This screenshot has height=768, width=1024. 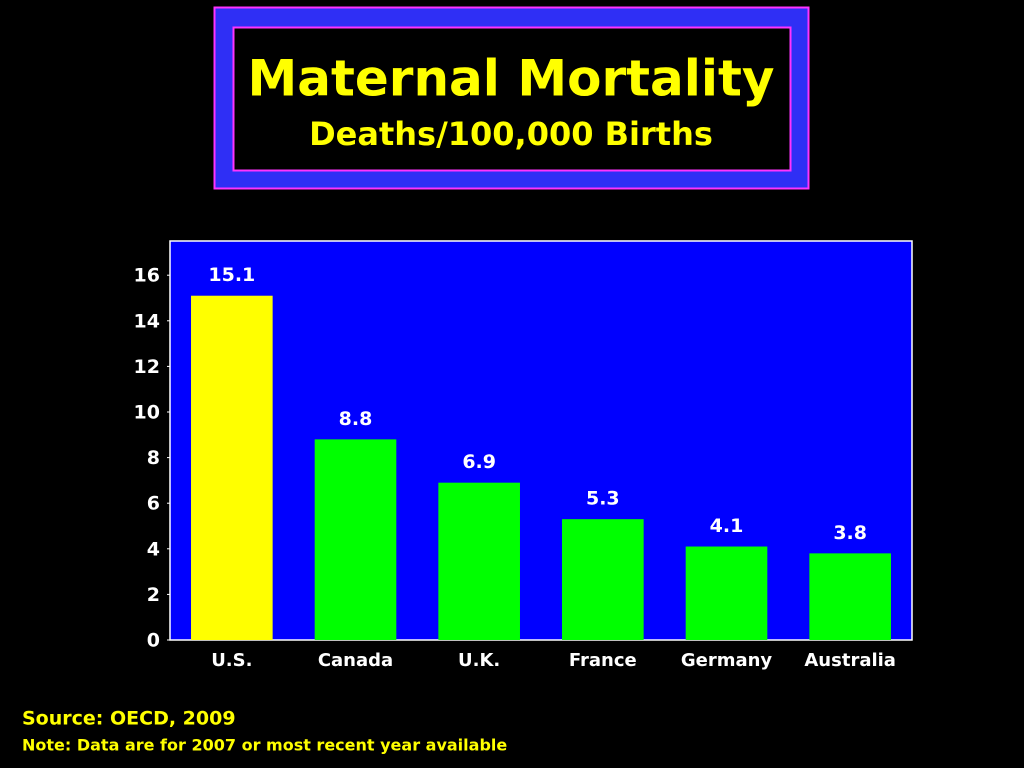 I want to click on title-box, so click(x=512, y=99).